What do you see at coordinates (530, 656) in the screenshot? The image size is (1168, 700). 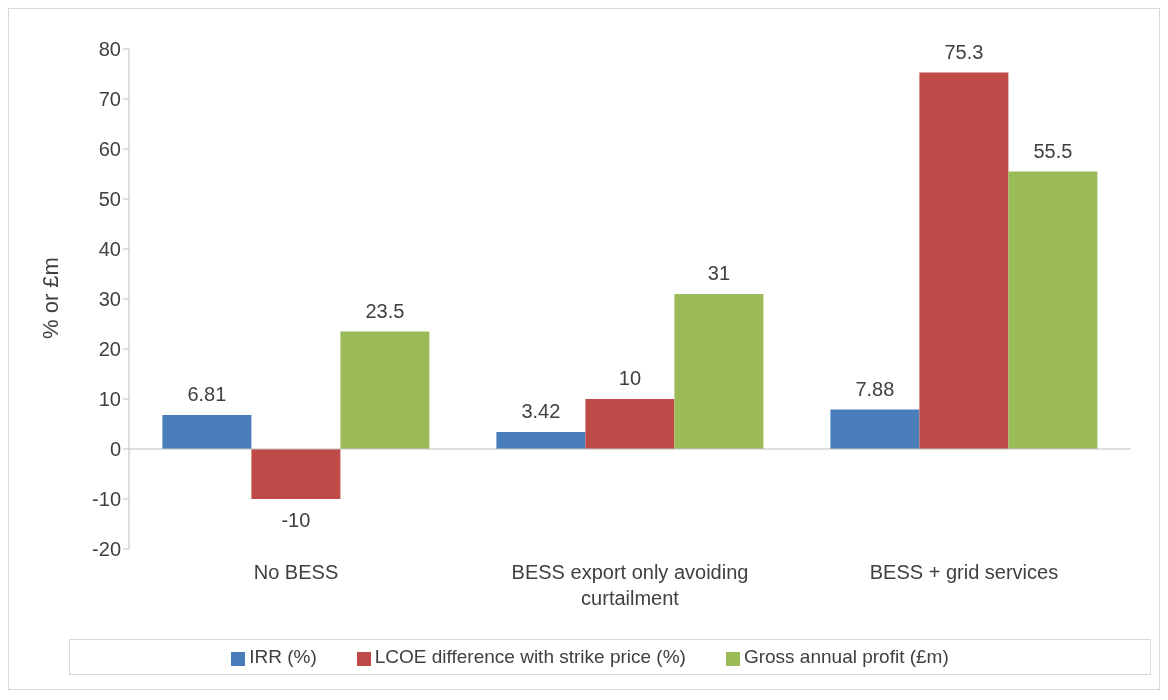 I see `legend-label: LCOE difference with strike price (%)` at bounding box center [530, 656].